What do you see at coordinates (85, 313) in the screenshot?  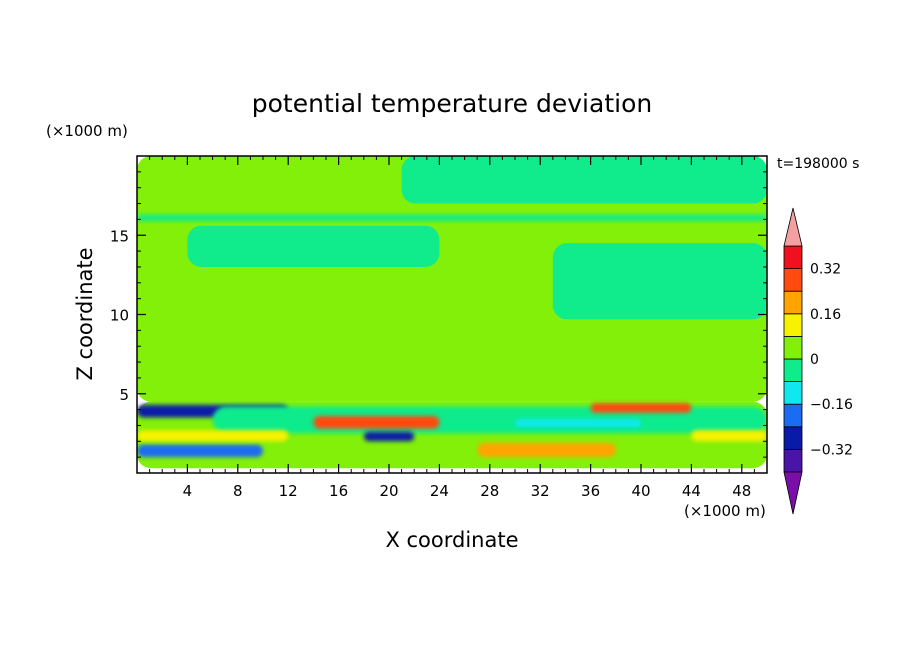 I see `y-axis-label: Z coordinate` at bounding box center [85, 313].